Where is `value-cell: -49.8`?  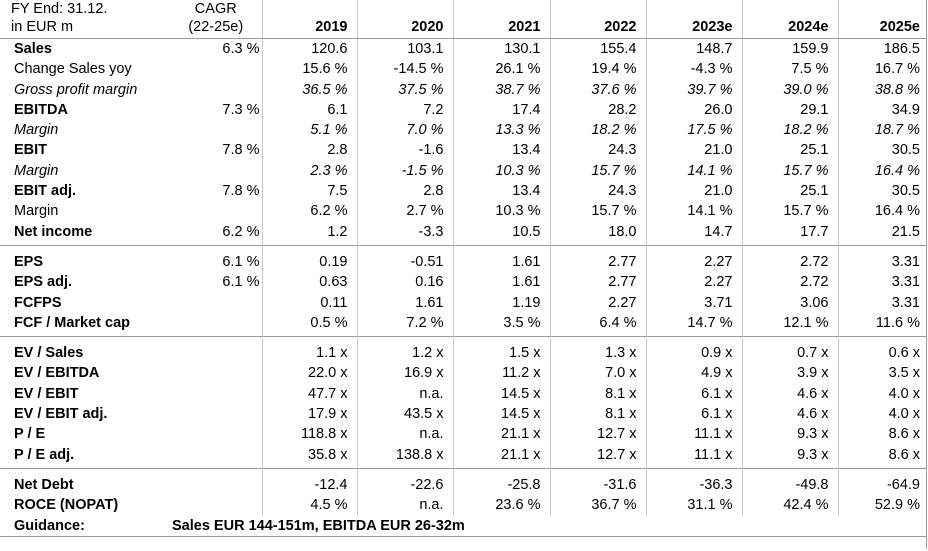 value-cell: -49.8 is located at coordinates (789, 481).